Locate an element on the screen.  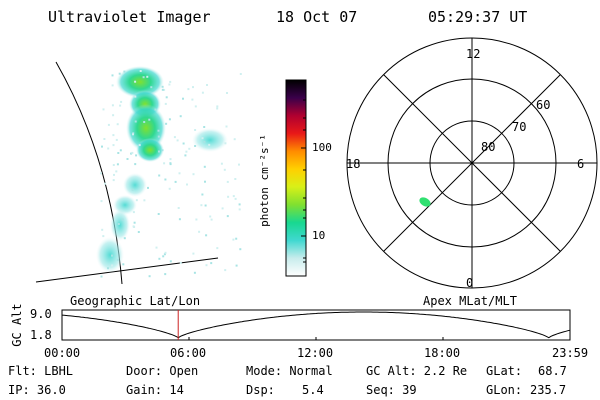
time-tick-label-4: 23:59 is located at coordinates (570, 353).